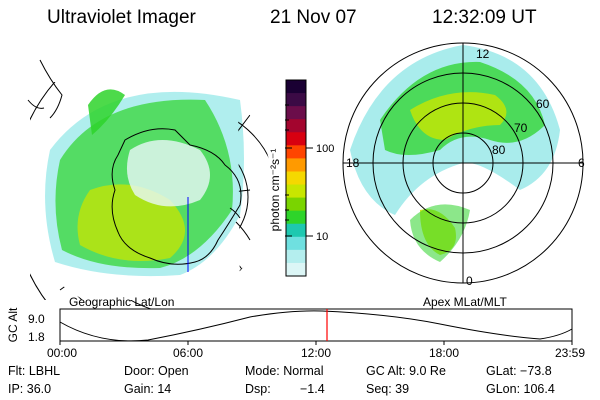 This screenshot has height=400, width=600. Describe the element at coordinates (325, 149) in the screenshot. I see `colorbar-tick-label: 100` at that location.